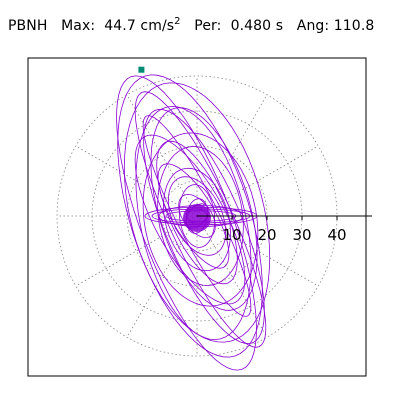  What do you see at coordinates (208, 26) in the screenshot?
I see `period-label: Per:` at bounding box center [208, 26].